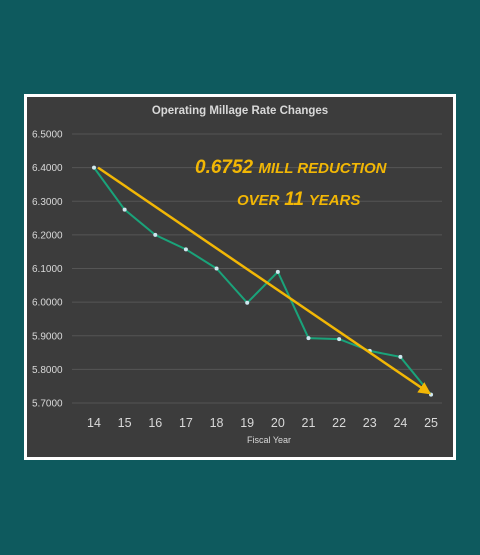  Describe the element at coordinates (47, 370) in the screenshot. I see `y-tick-label: 5.8000` at that location.